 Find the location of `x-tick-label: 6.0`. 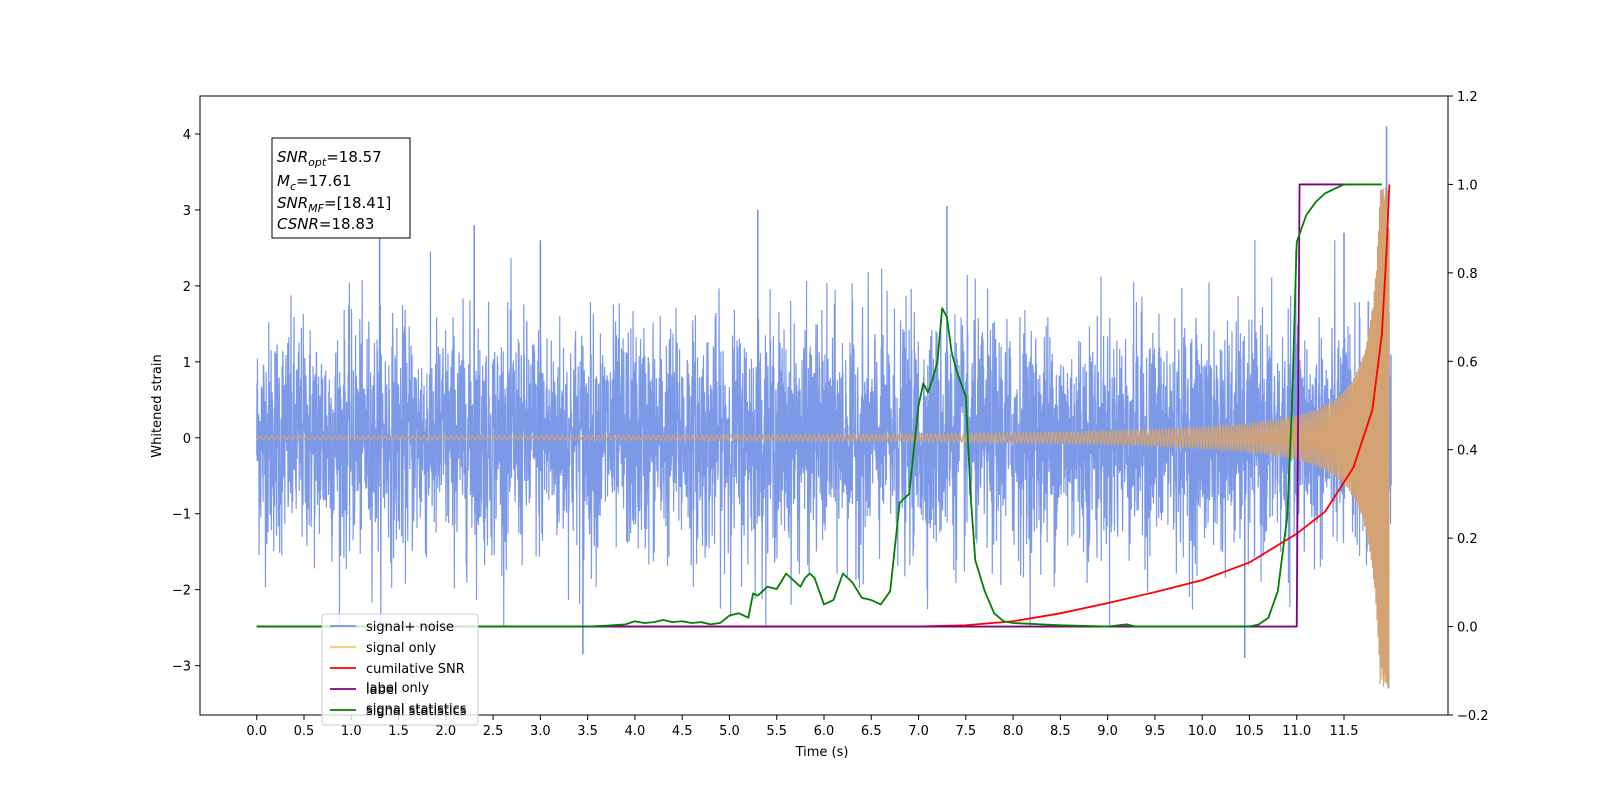

x-tick-label: 6.0 is located at coordinates (824, 731).